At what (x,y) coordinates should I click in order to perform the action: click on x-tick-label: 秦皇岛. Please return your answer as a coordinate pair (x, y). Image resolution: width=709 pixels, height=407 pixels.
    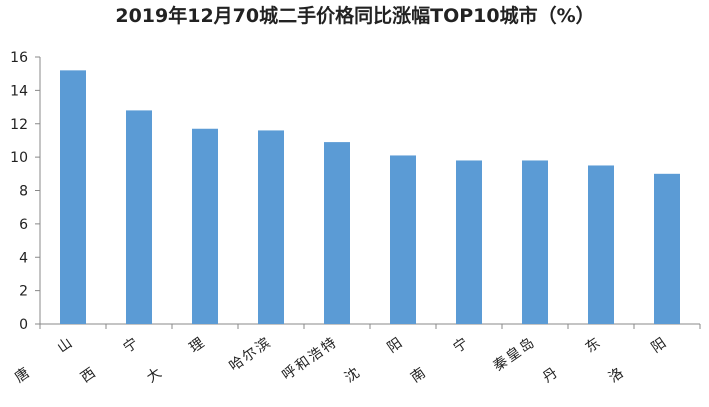
    Looking at the image, I should click on (514, 354).